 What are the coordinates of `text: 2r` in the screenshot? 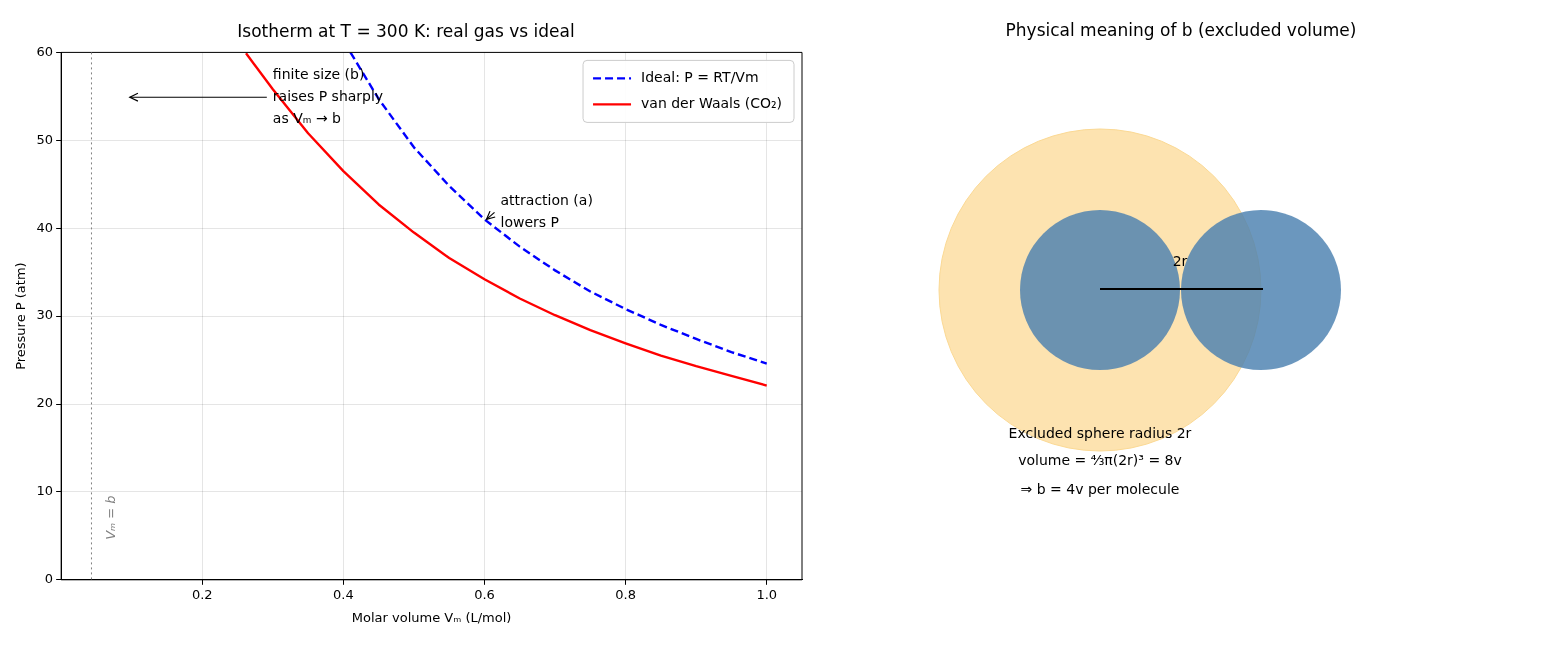 It's located at (1180, 261).